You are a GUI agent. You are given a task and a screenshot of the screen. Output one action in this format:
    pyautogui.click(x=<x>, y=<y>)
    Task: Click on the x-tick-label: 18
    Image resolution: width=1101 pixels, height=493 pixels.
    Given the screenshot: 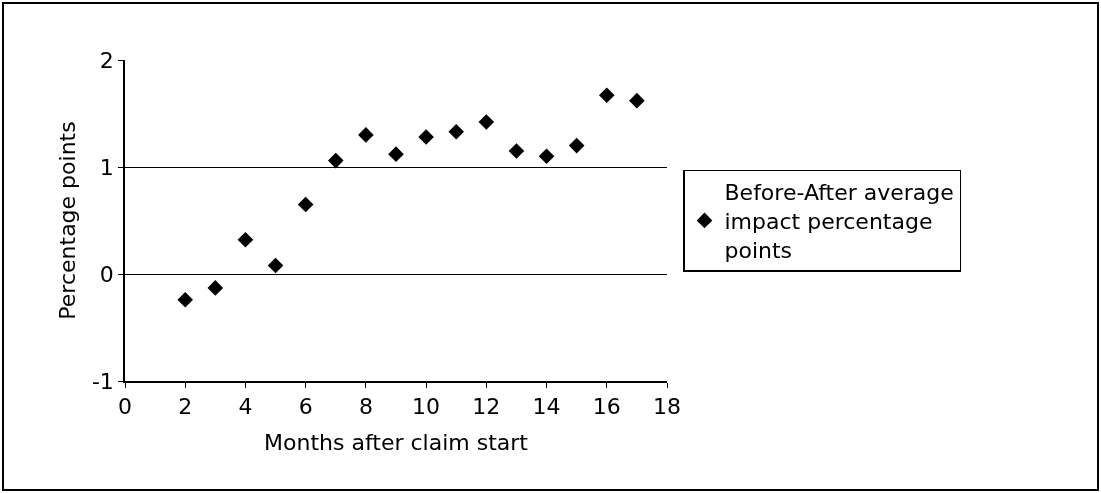 What is the action you would take?
    pyautogui.click(x=667, y=407)
    